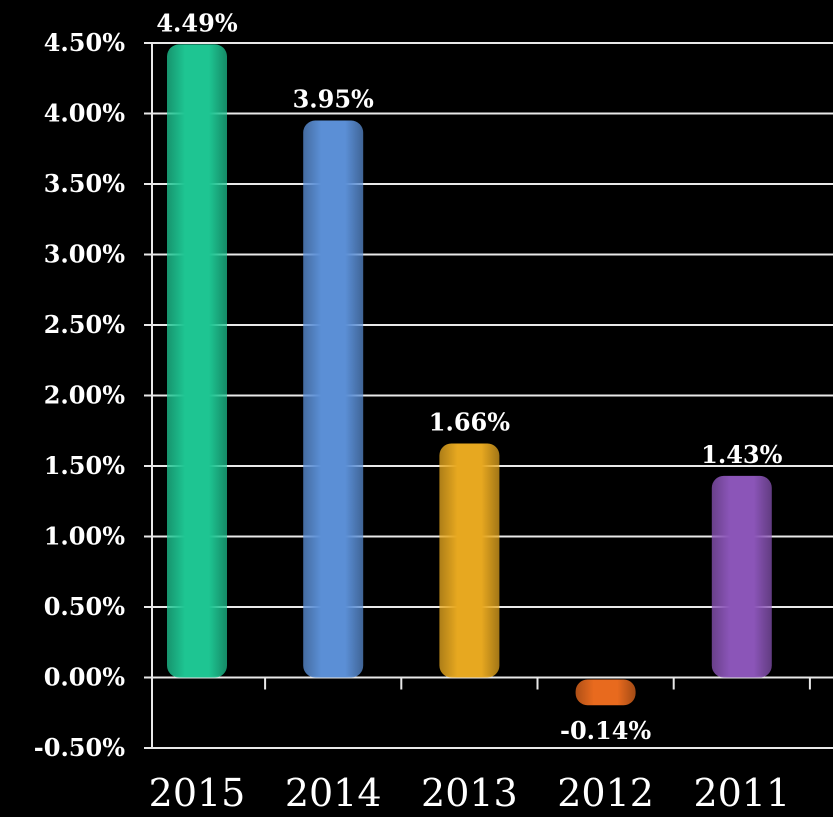 This screenshot has height=817, width=833. I want to click on data-label: 4.49%, so click(196, 22).